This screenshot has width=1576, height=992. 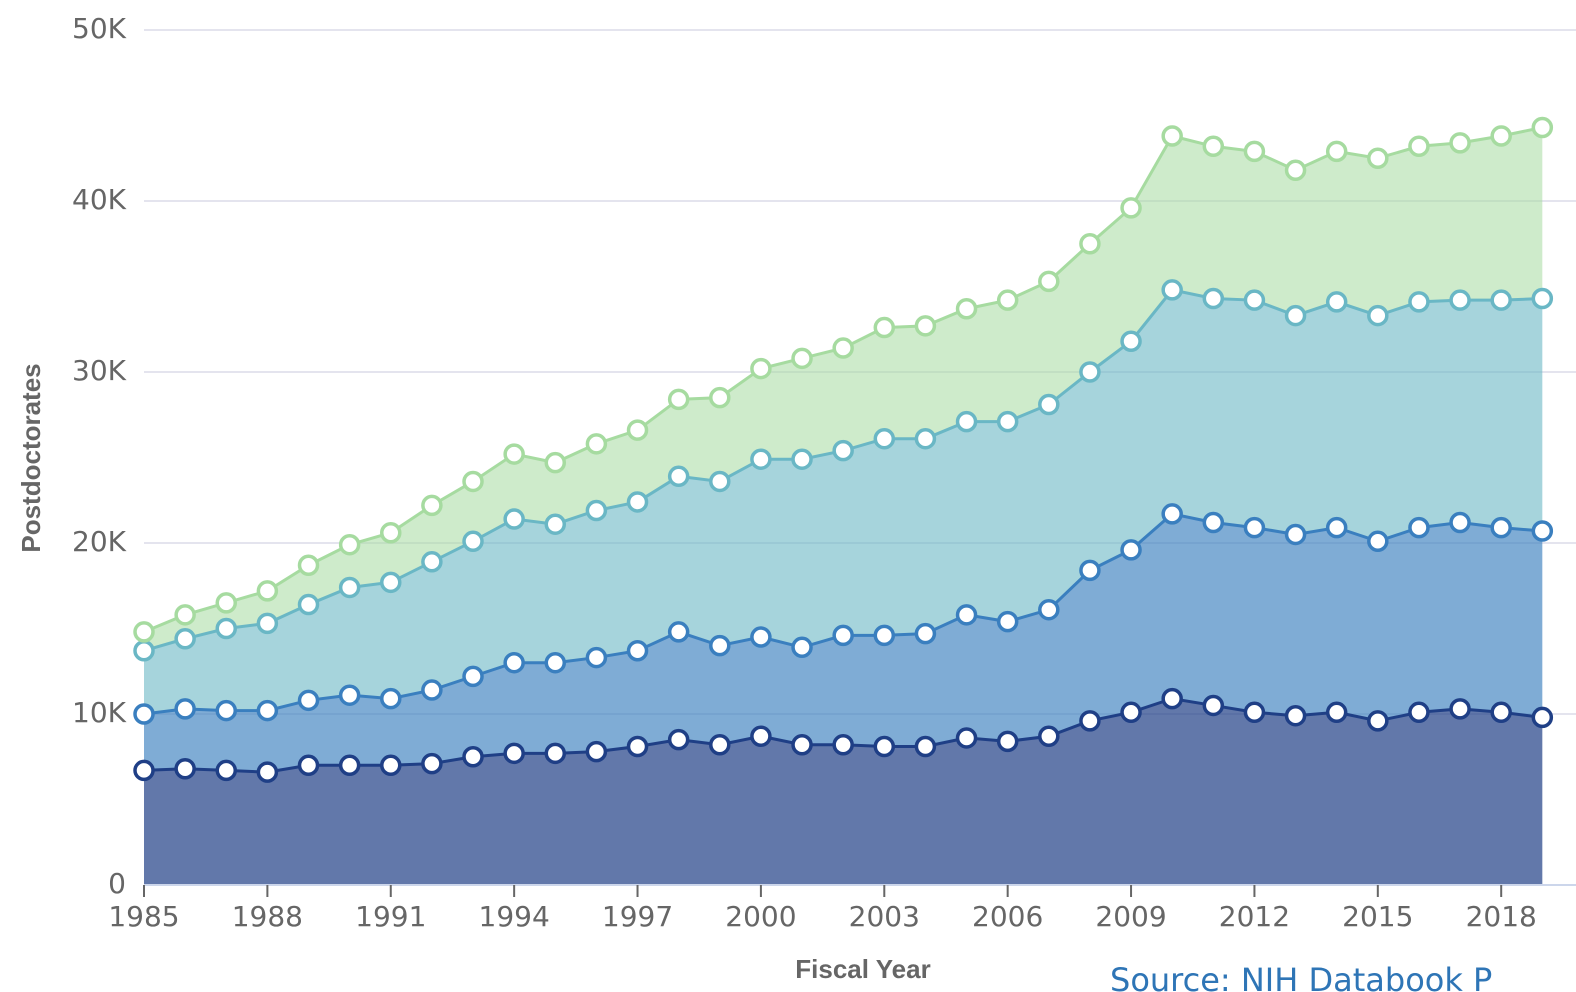 I want to click on y-tick-label: 20K, so click(x=99, y=541).